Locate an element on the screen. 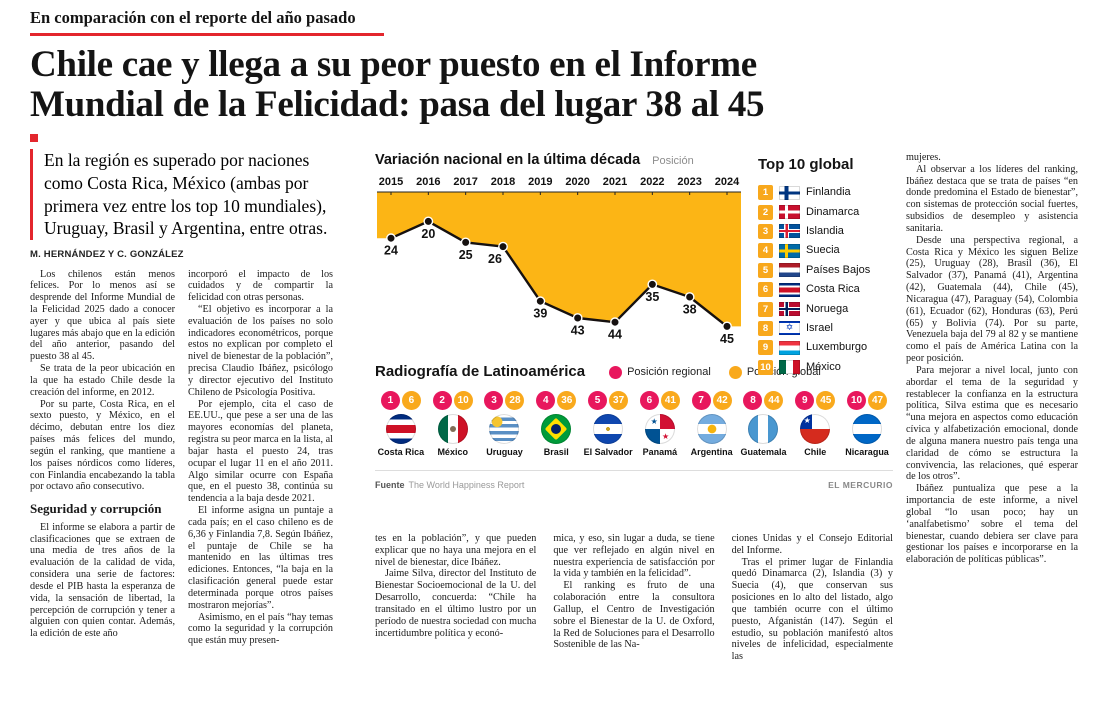 The width and height of the screenshot is (1100, 705). top10-row: 4 Suecia is located at coordinates (826, 250).